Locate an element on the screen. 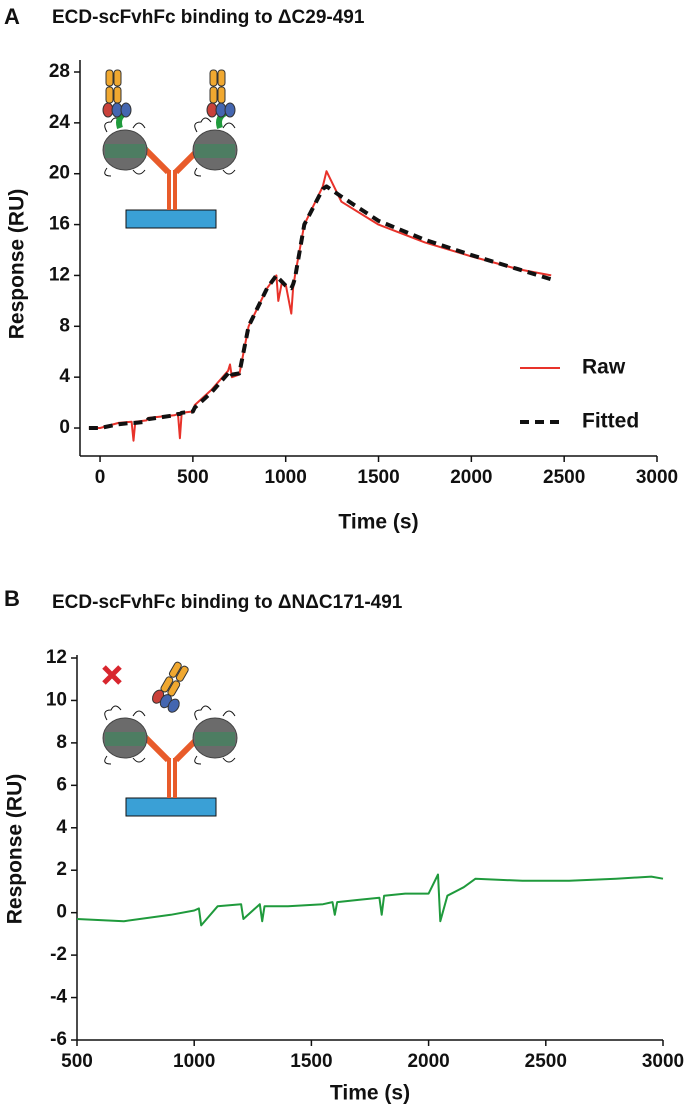 This screenshot has width=685, height=1112. legend-label: Fitted is located at coordinates (610, 421).